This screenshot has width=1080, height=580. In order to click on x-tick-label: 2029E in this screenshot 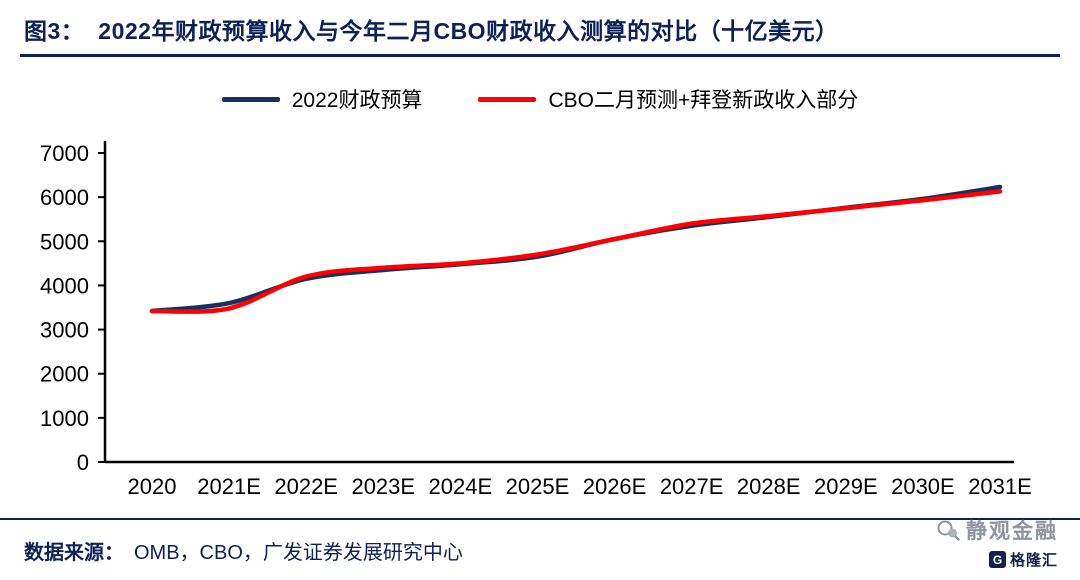, I will do `click(846, 486)`.